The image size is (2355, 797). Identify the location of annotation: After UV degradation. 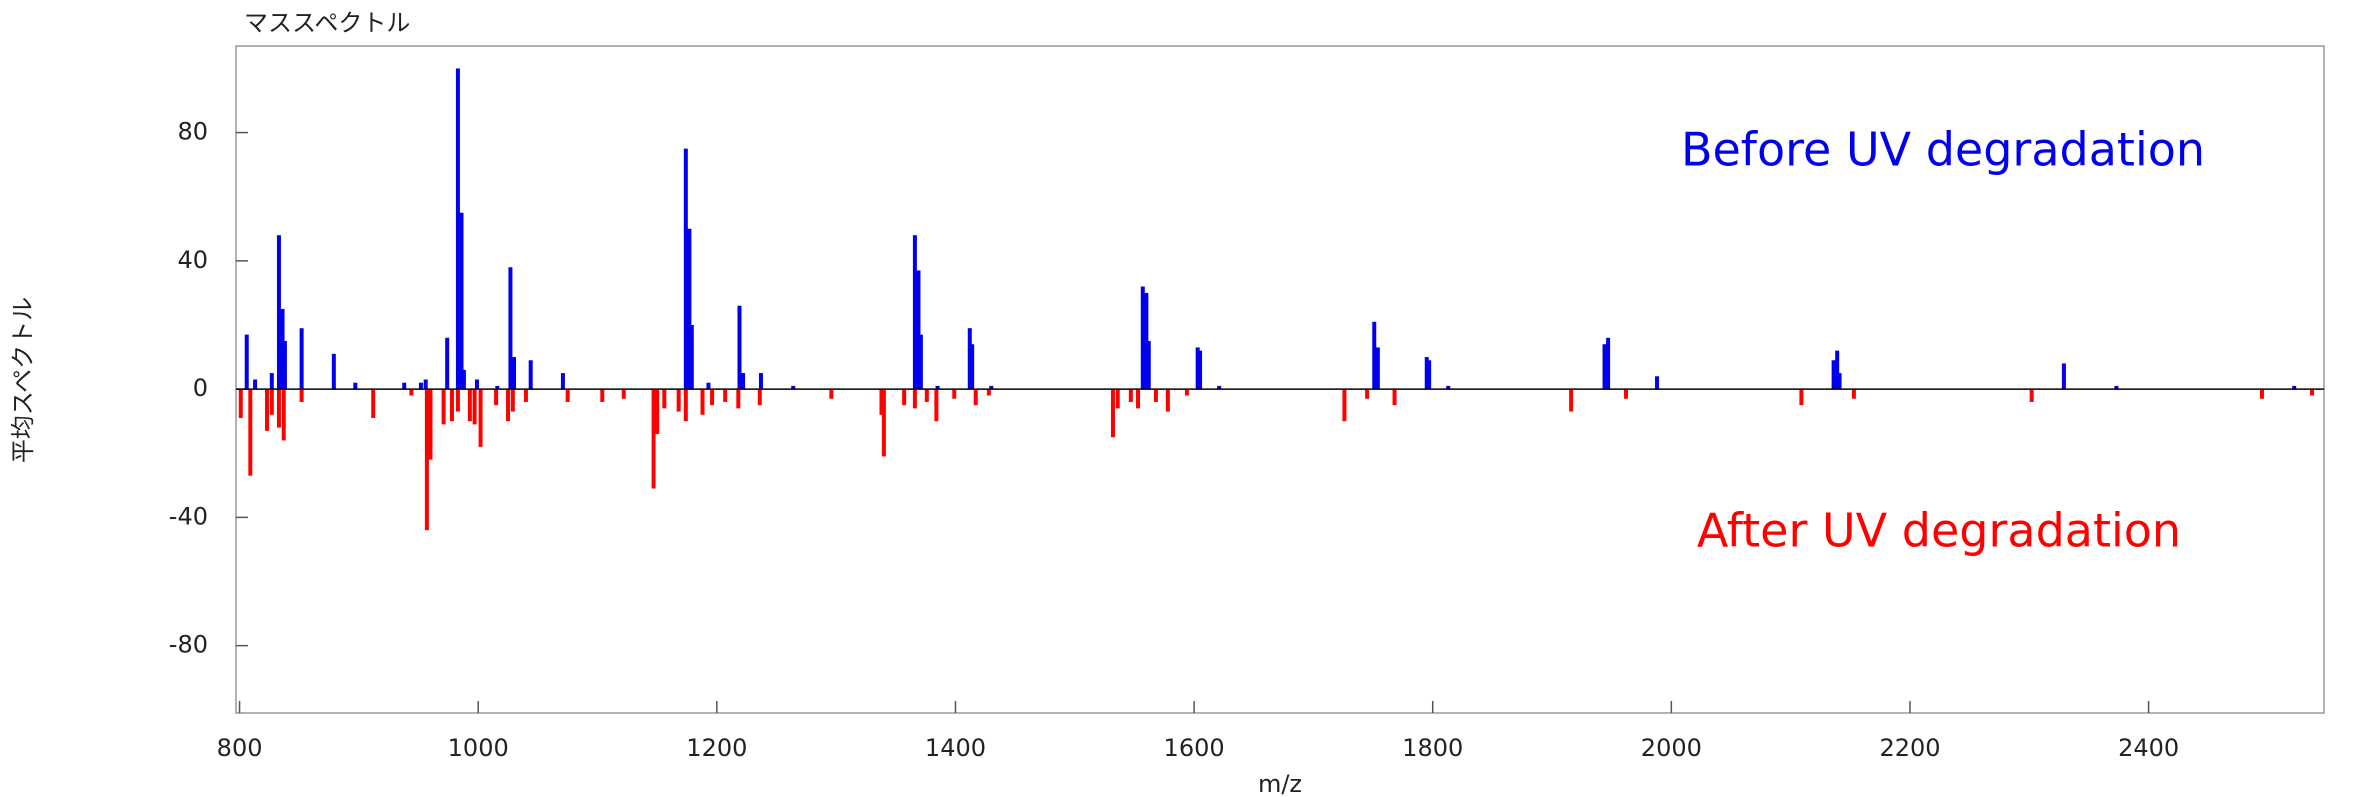
(1939, 531).